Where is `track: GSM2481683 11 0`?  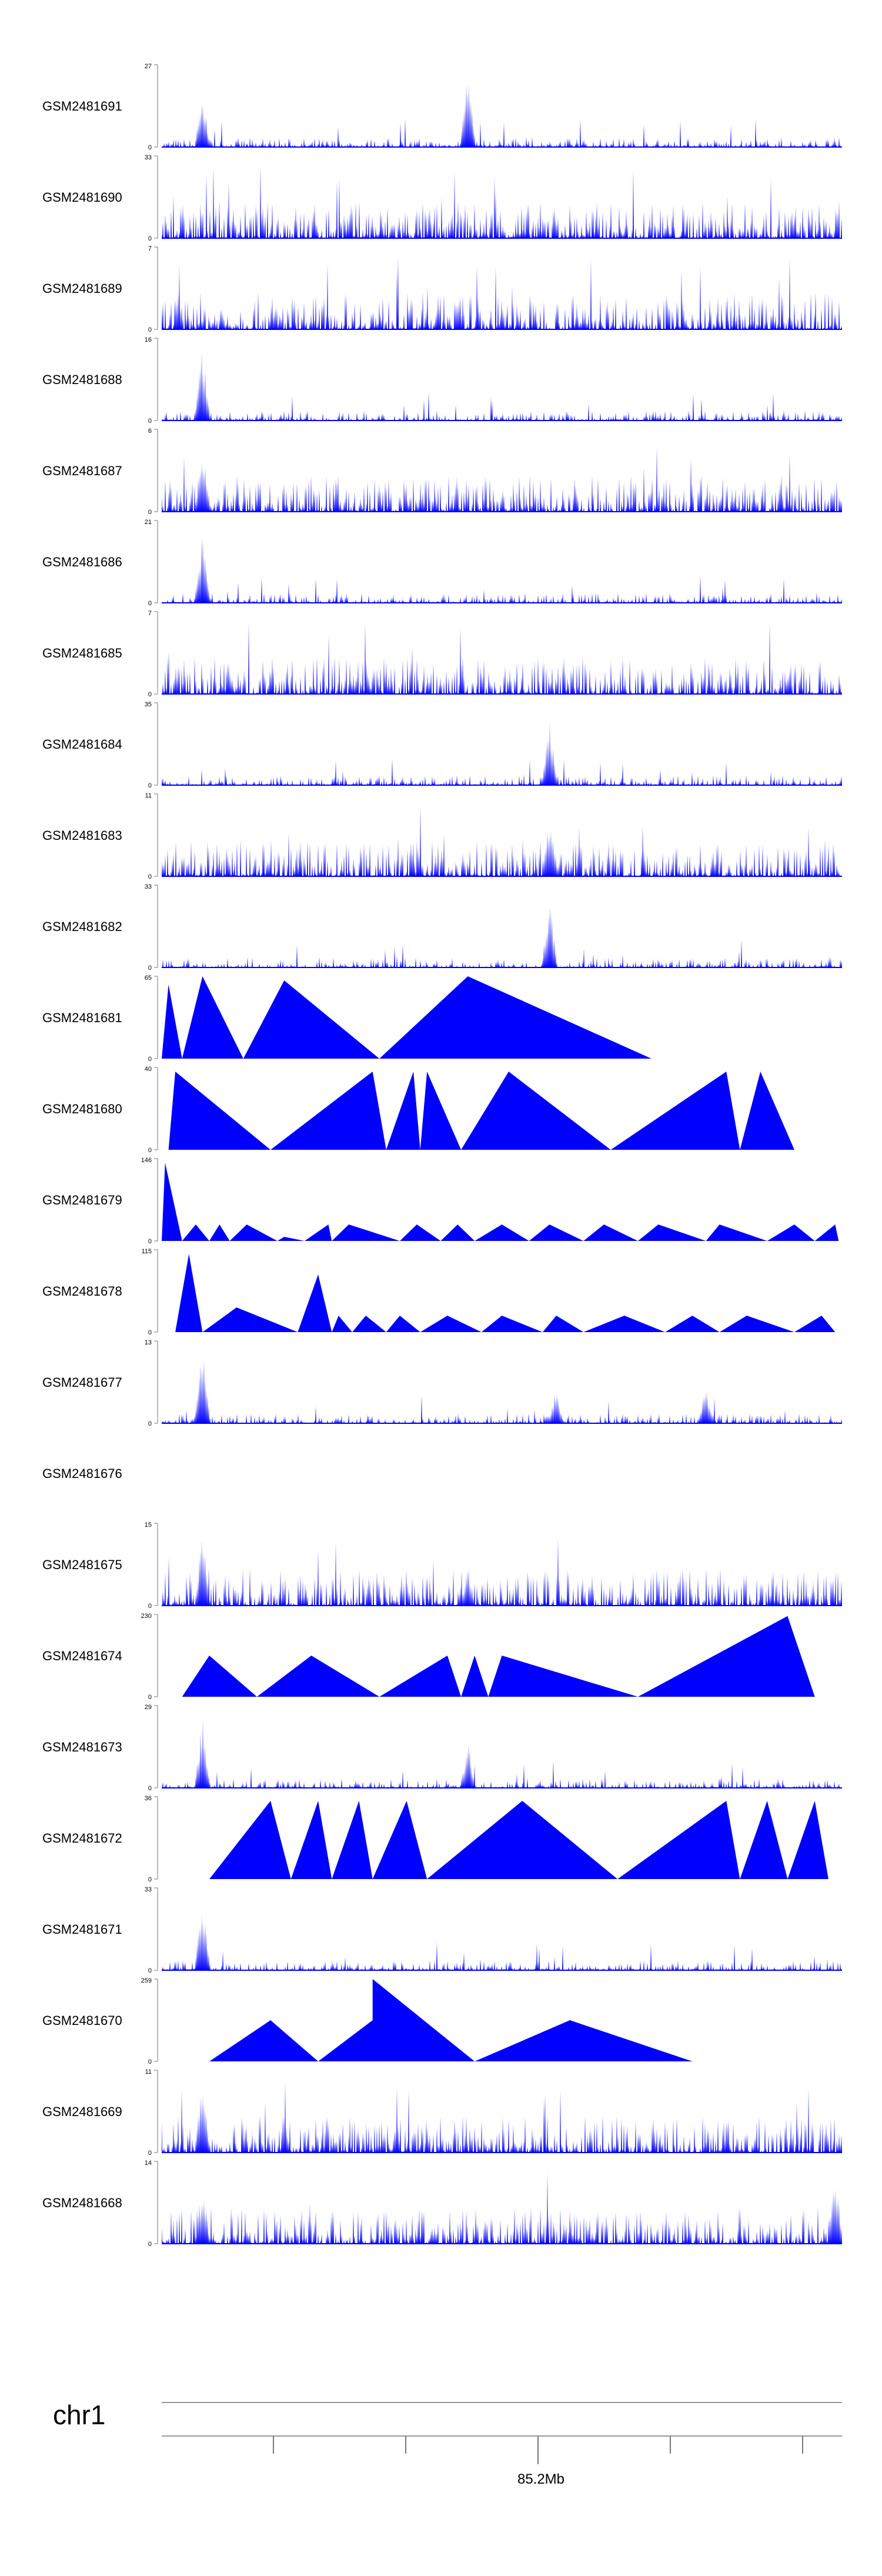 track: GSM2481683 11 0 is located at coordinates (442, 836).